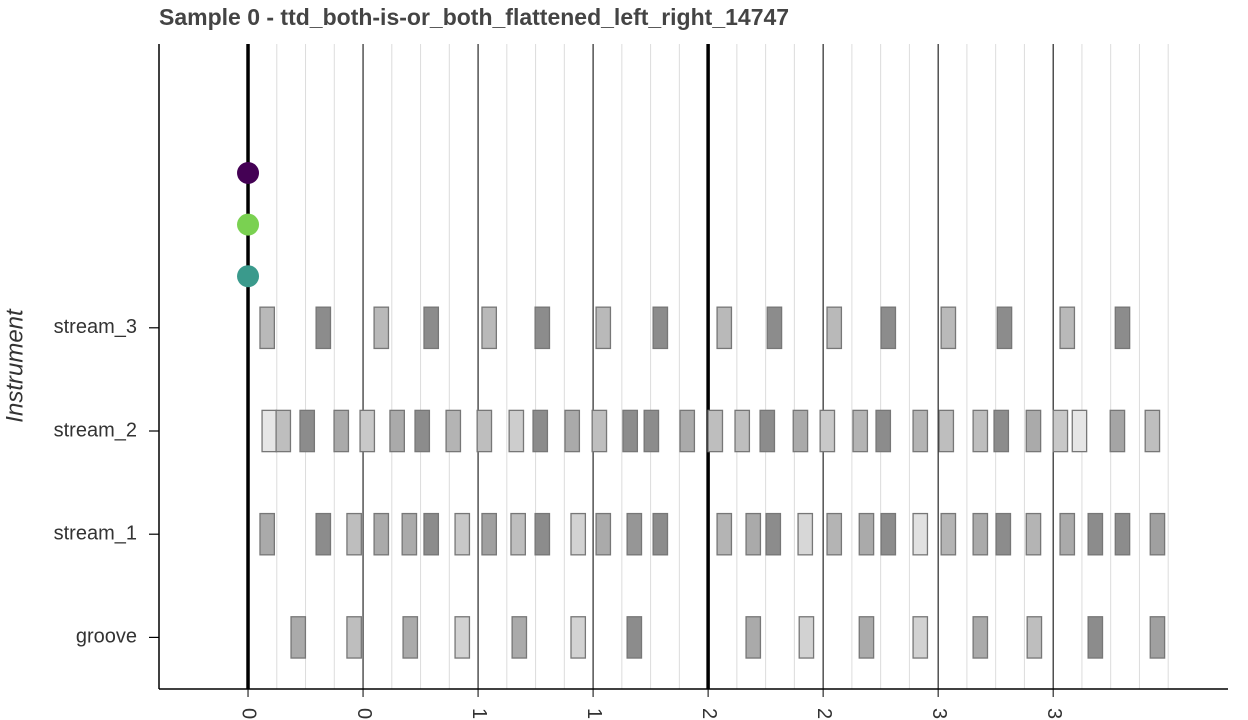 This screenshot has height=720, width=1248. I want to click on y-tick-label: groove, so click(106, 637).